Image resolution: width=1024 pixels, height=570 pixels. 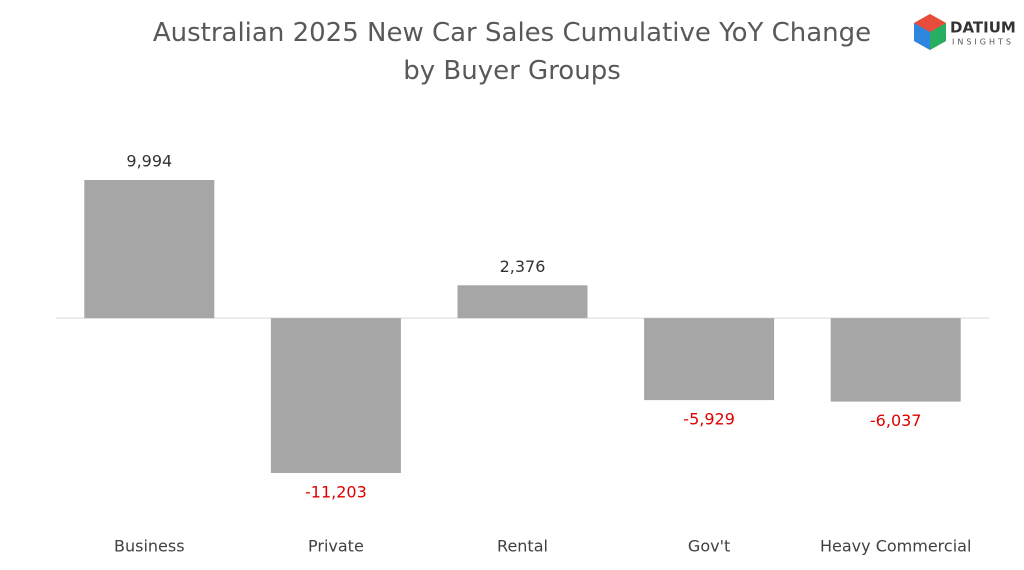 What do you see at coordinates (336, 492) in the screenshot?
I see `value-label: -11,203` at bounding box center [336, 492].